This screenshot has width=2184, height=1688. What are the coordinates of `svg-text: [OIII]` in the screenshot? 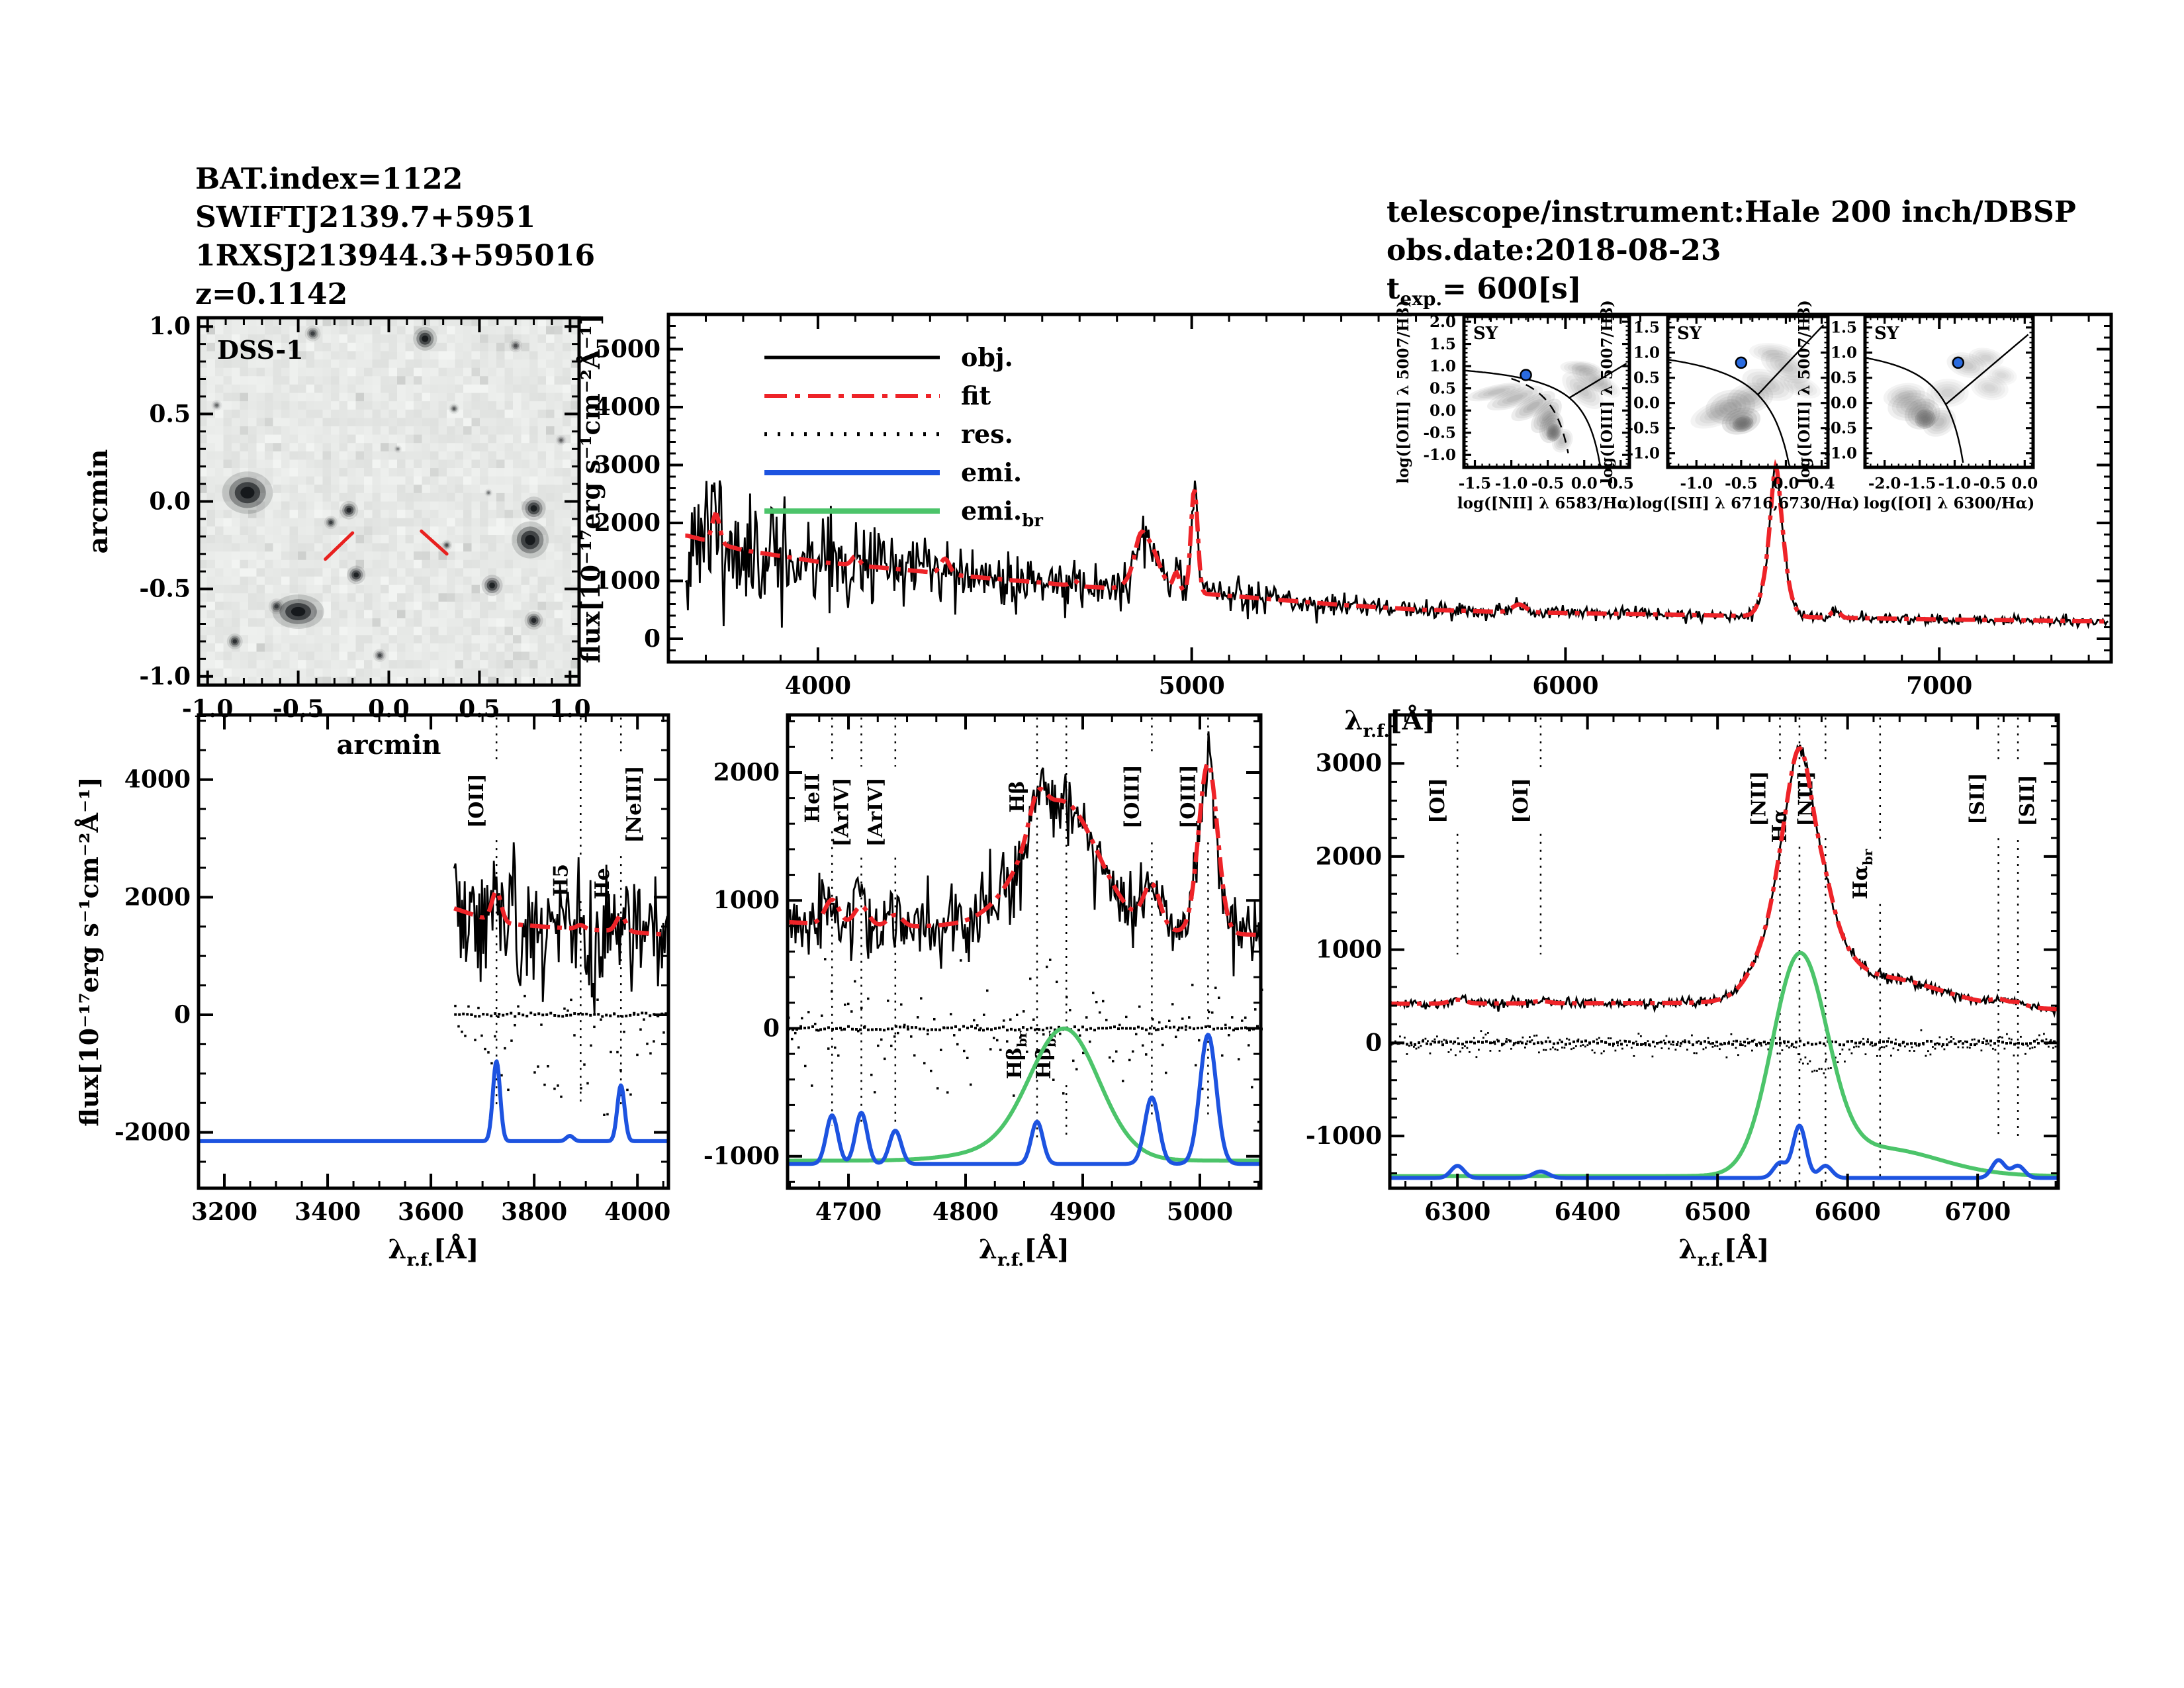 It's located at (1188, 797).